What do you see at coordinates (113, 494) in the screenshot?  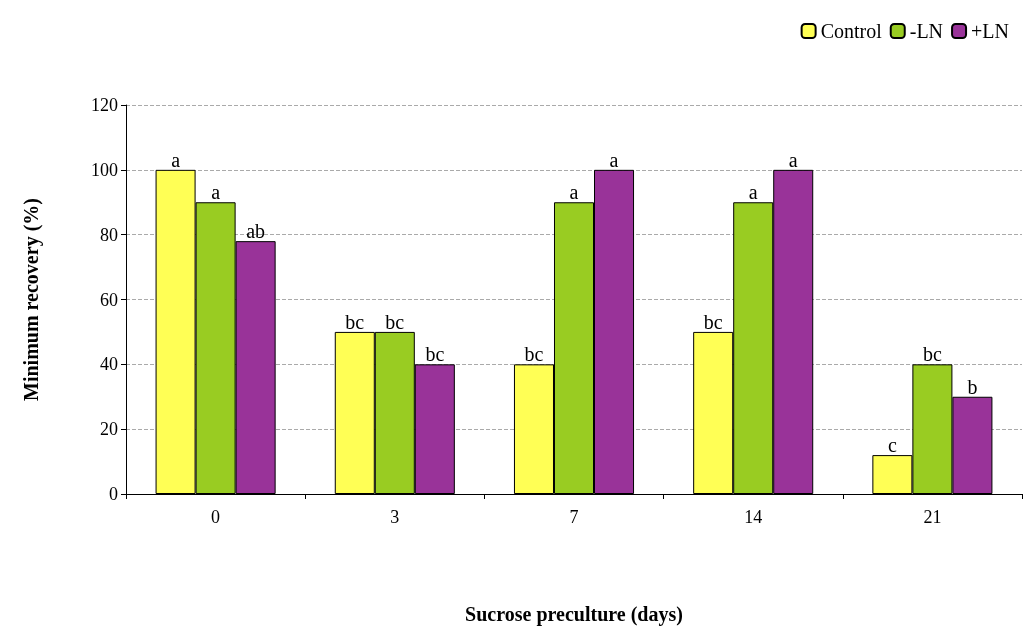 I see `y-tick-label: 0` at bounding box center [113, 494].